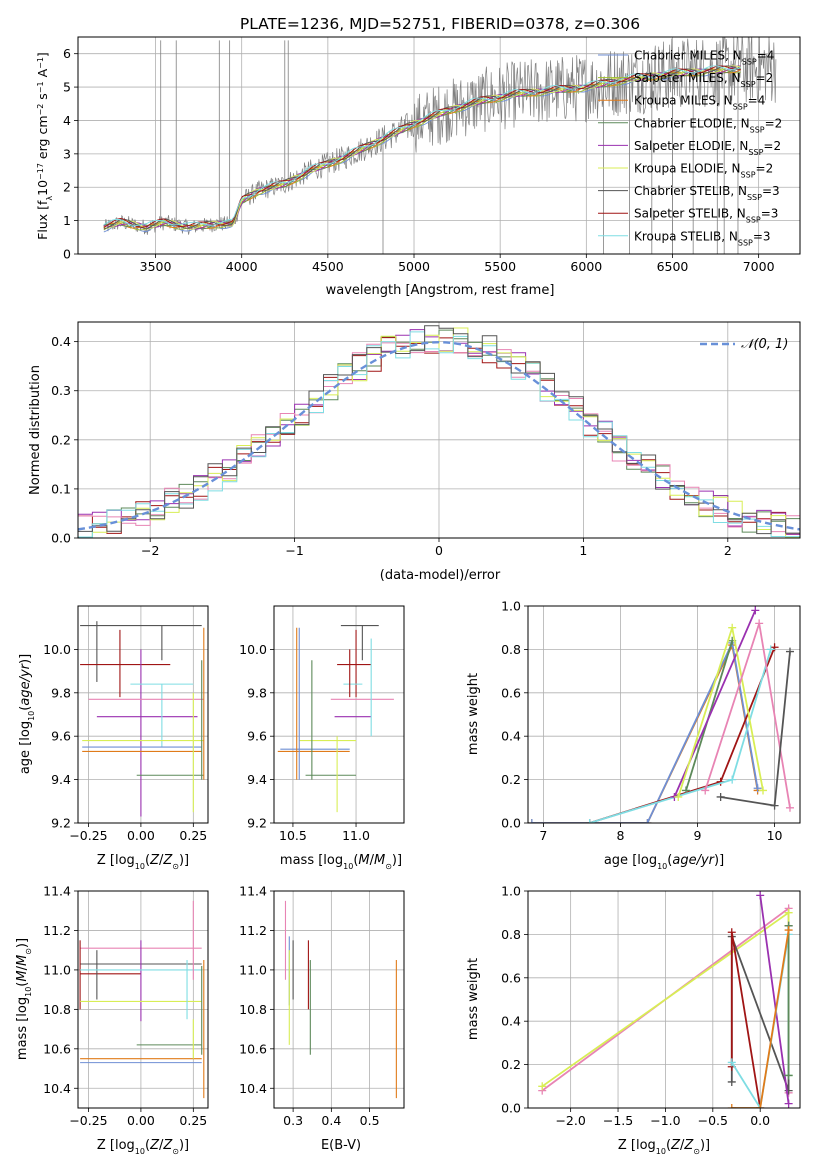 This screenshot has height=1170, width=819. Describe the element at coordinates (57, 891) in the screenshot. I see `y-tick-label: 11.4` at that location.